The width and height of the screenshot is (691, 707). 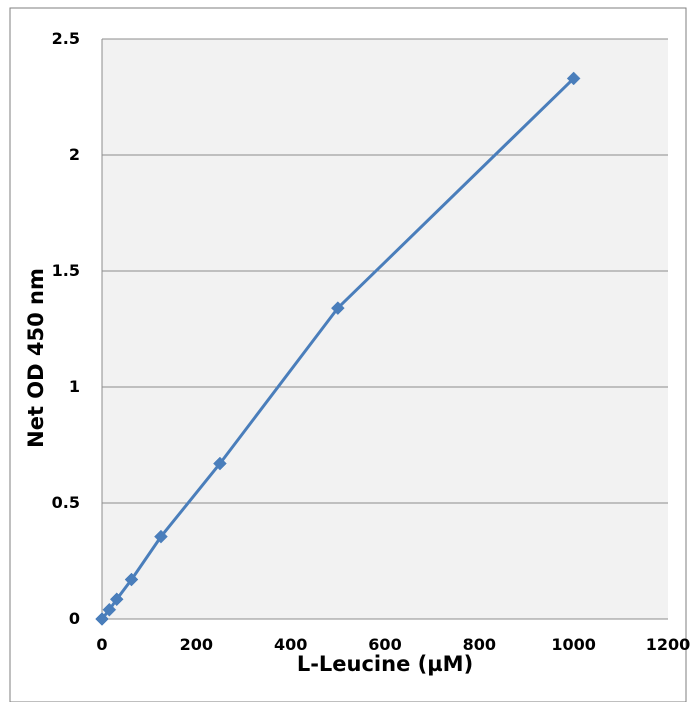 What do you see at coordinates (196, 644) in the screenshot?
I see `x-tick-label: 200` at bounding box center [196, 644].